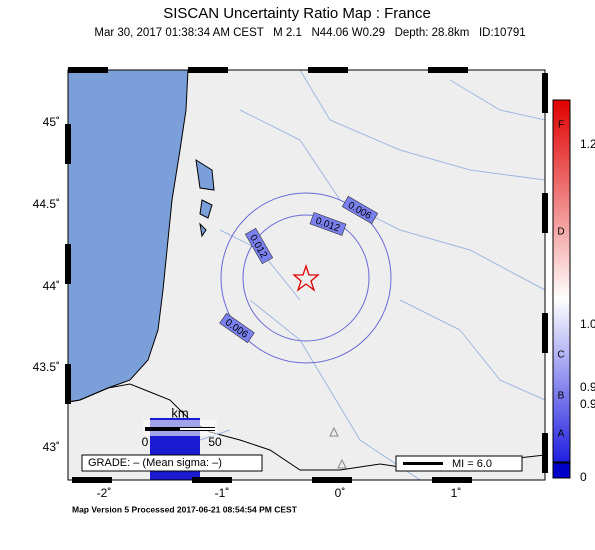 This screenshot has width=595, height=550. Describe the element at coordinates (51, 447) in the screenshot. I see `lat-label: 43˚` at that location.